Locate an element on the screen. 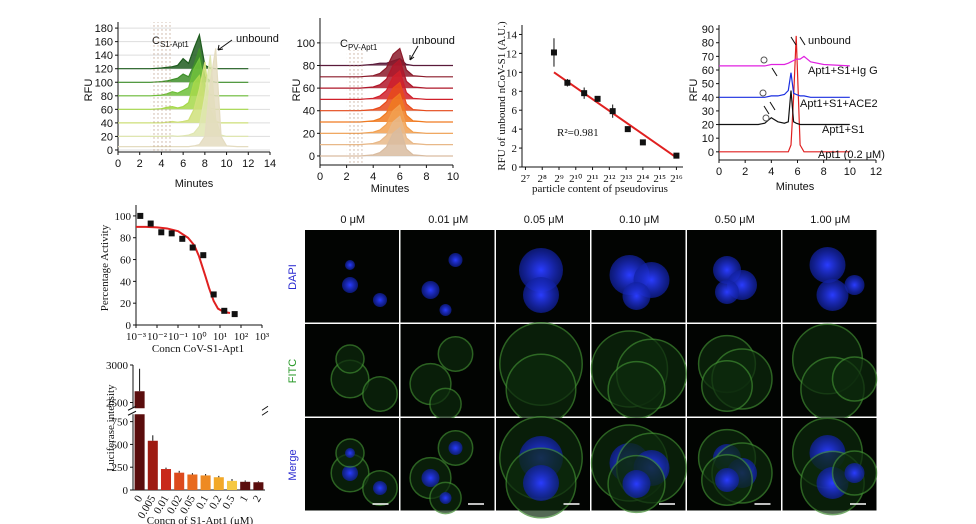  series-label: Apt1+S1+ACE2 is located at coordinates (839, 104).